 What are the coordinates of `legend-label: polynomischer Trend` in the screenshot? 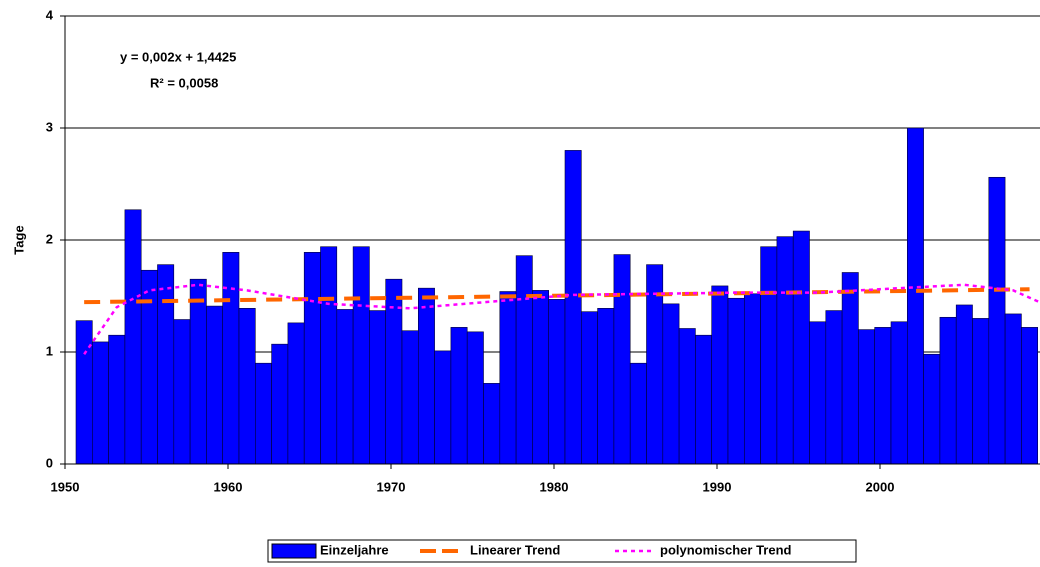 It's located at (726, 549).